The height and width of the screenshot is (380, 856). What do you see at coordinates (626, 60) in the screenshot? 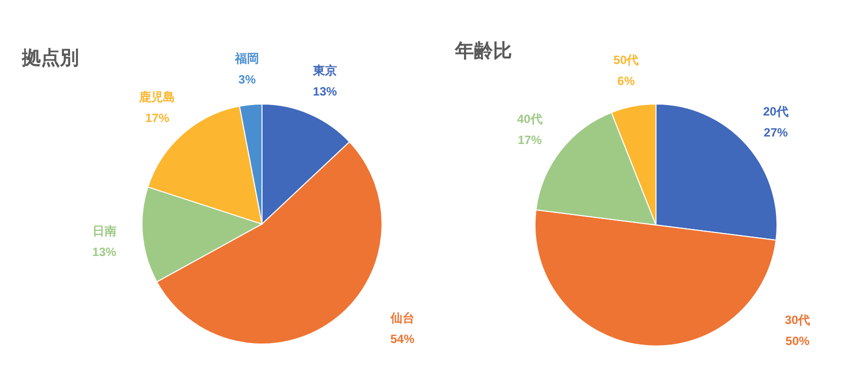
I see `slice-label: 50代` at bounding box center [626, 60].